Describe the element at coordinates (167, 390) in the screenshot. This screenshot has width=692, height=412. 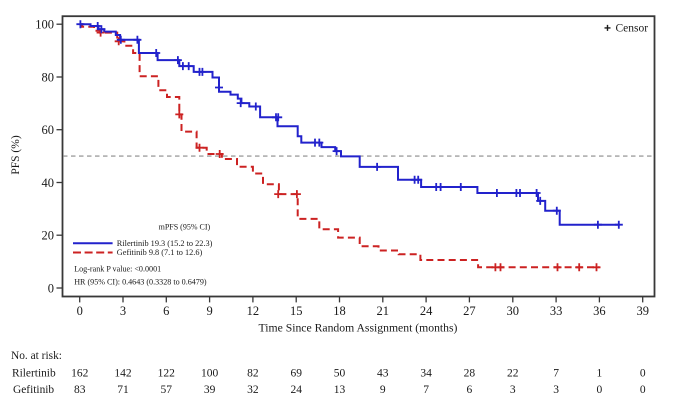
I see `svg-text: 57` at that location.